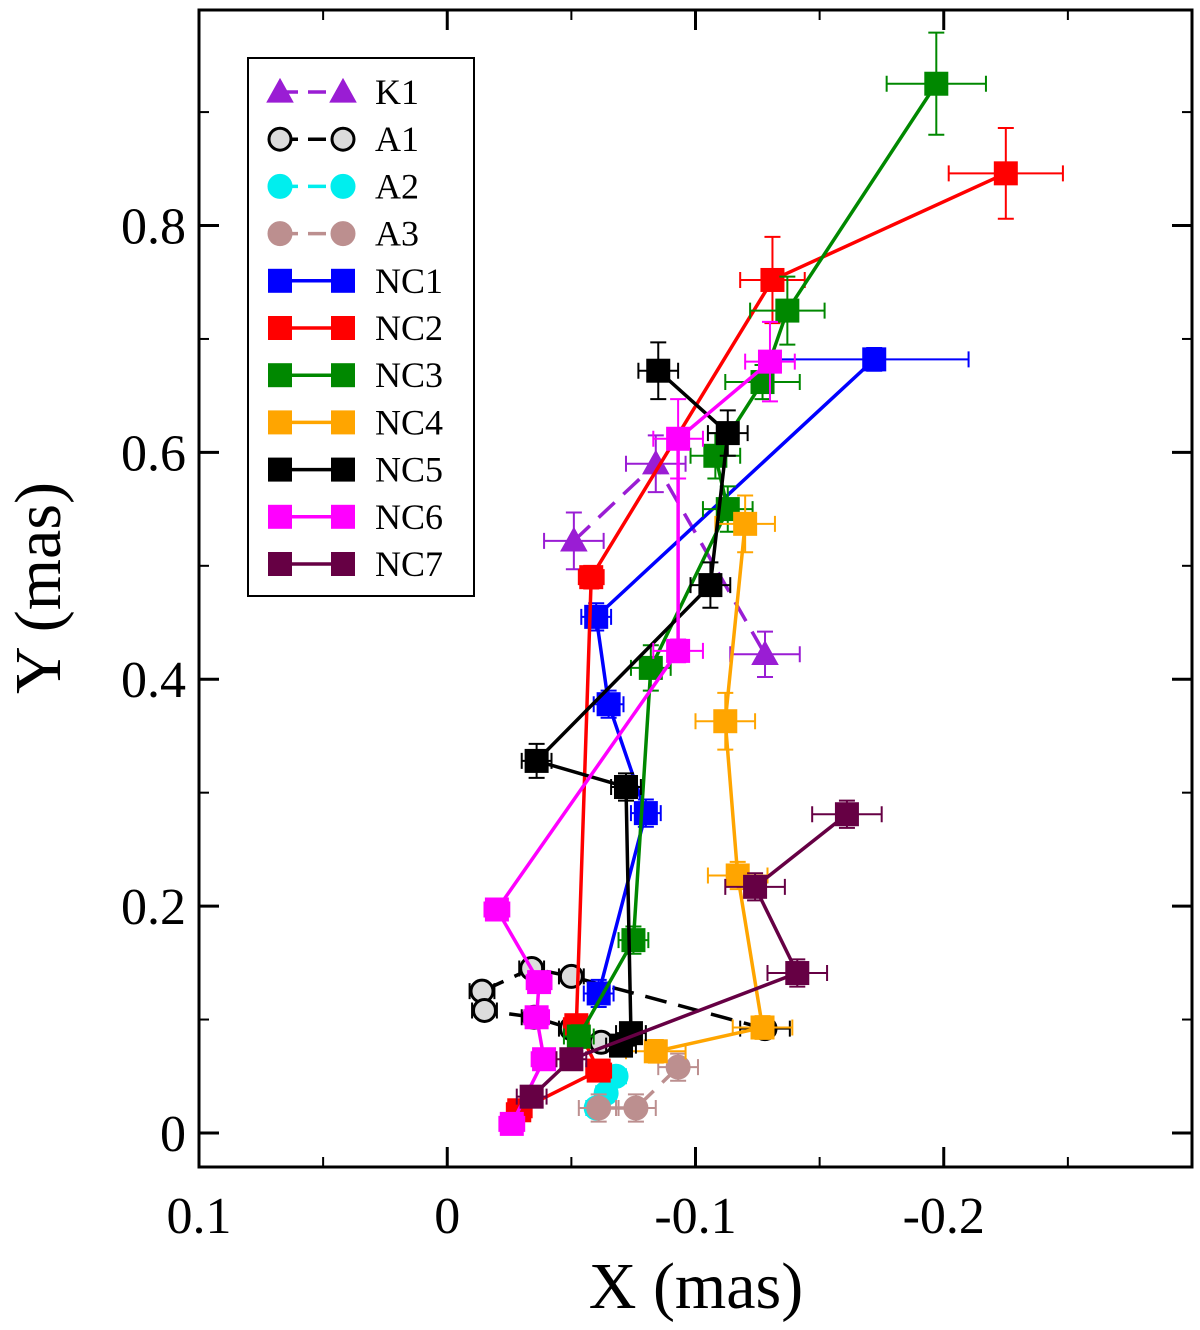 The height and width of the screenshot is (1330, 1200). I want to click on legend-entry-a1: A1, so click(343, 139).